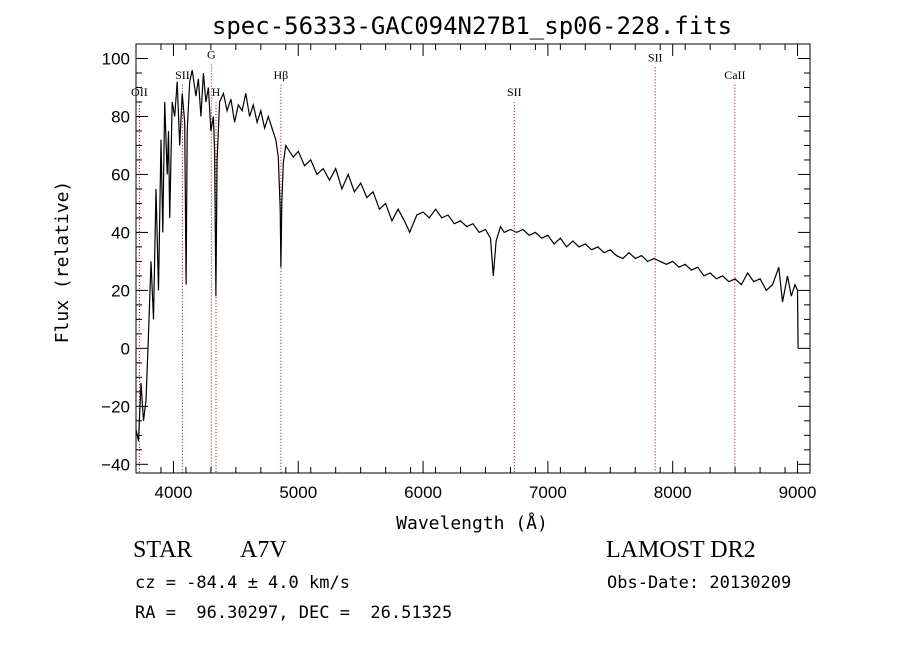  I want to click on y-tick-label: 60, so click(120, 174).